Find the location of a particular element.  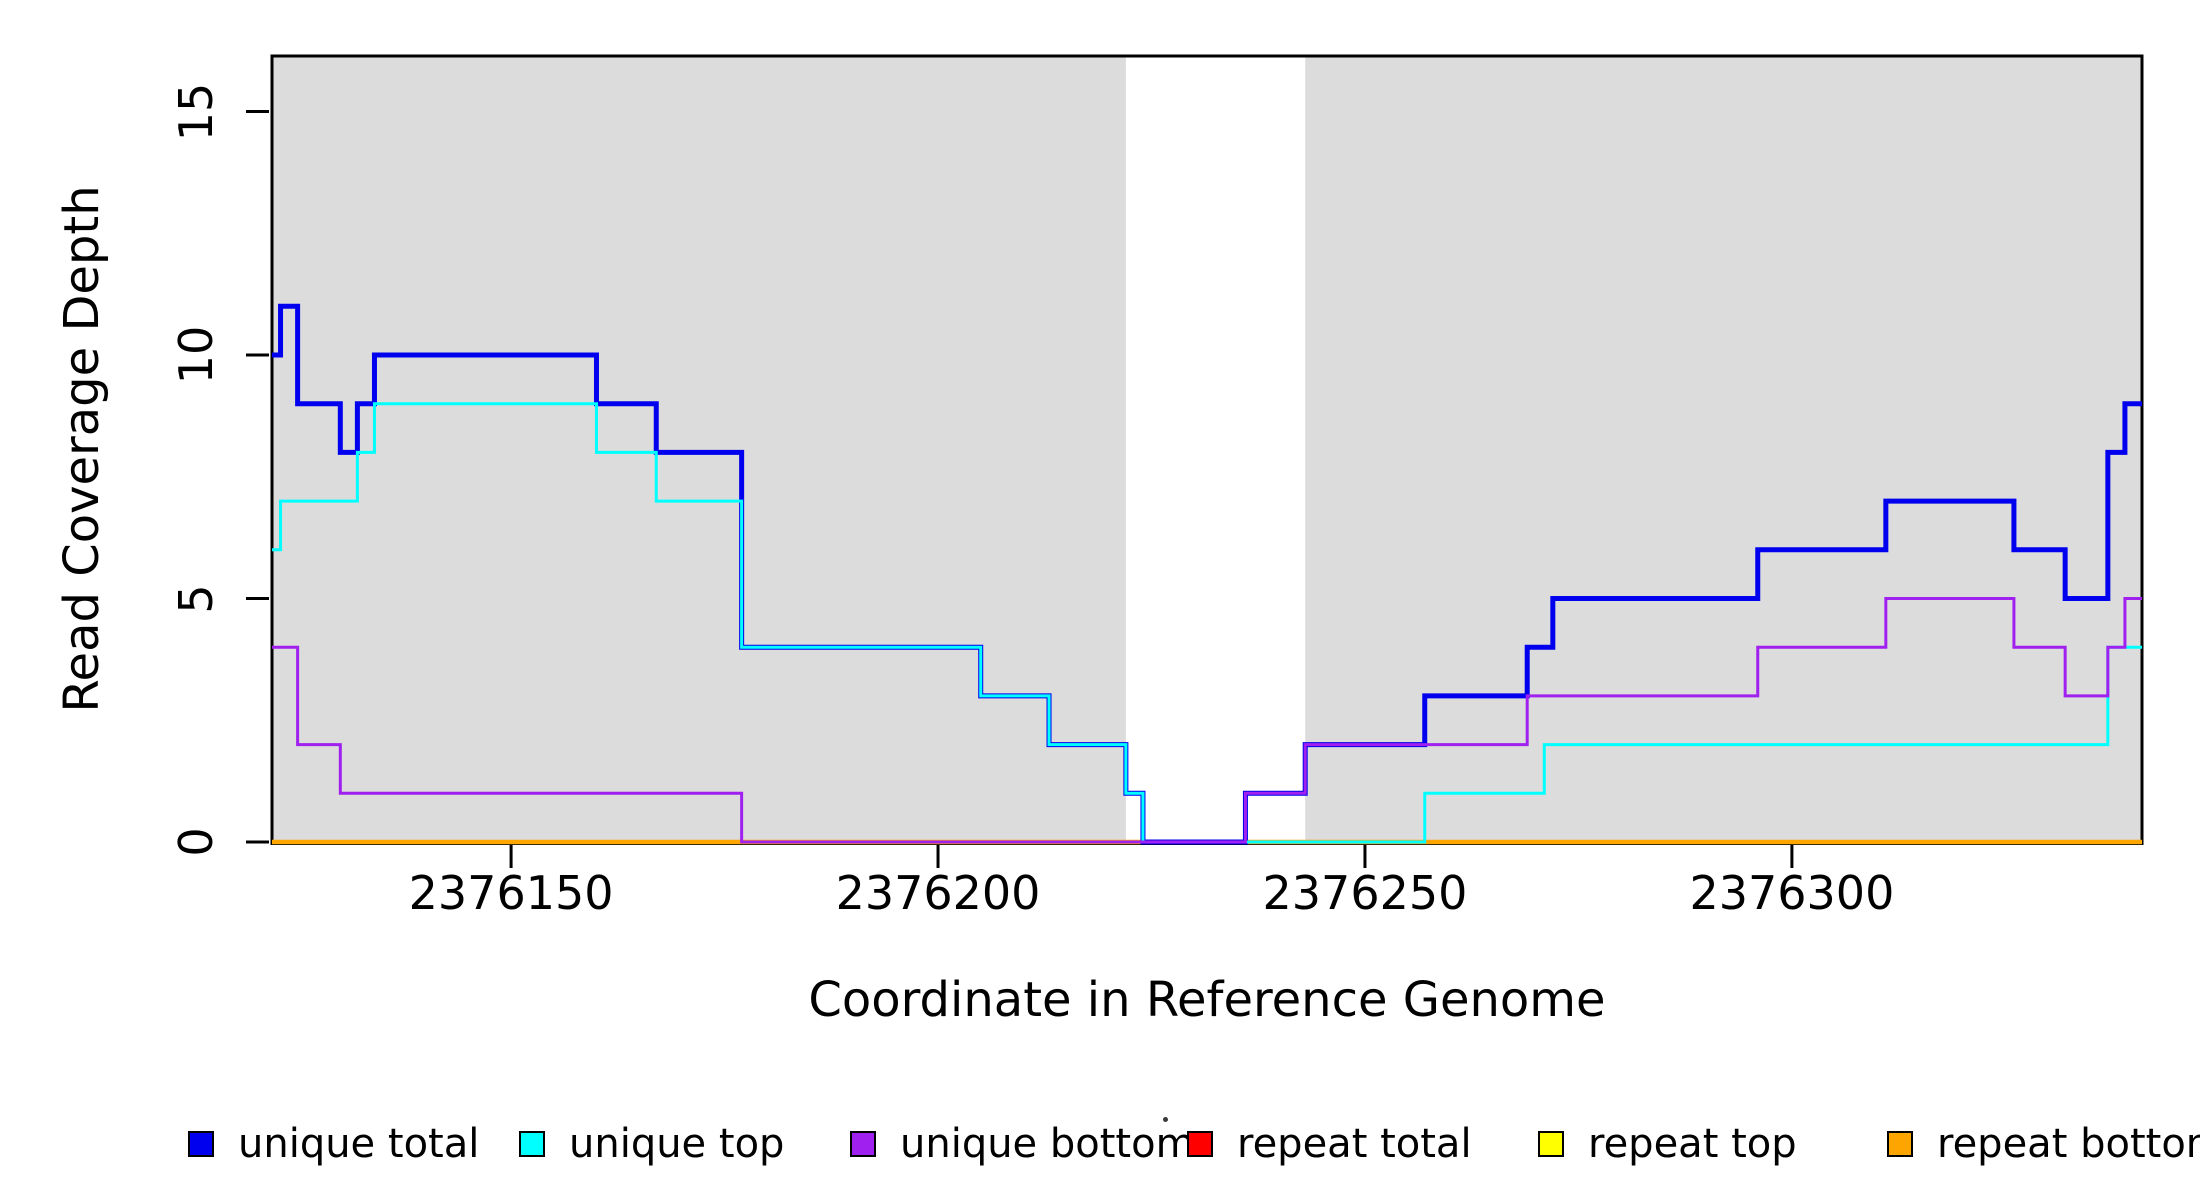

stray-mark is located at coordinates (1165, 1119).